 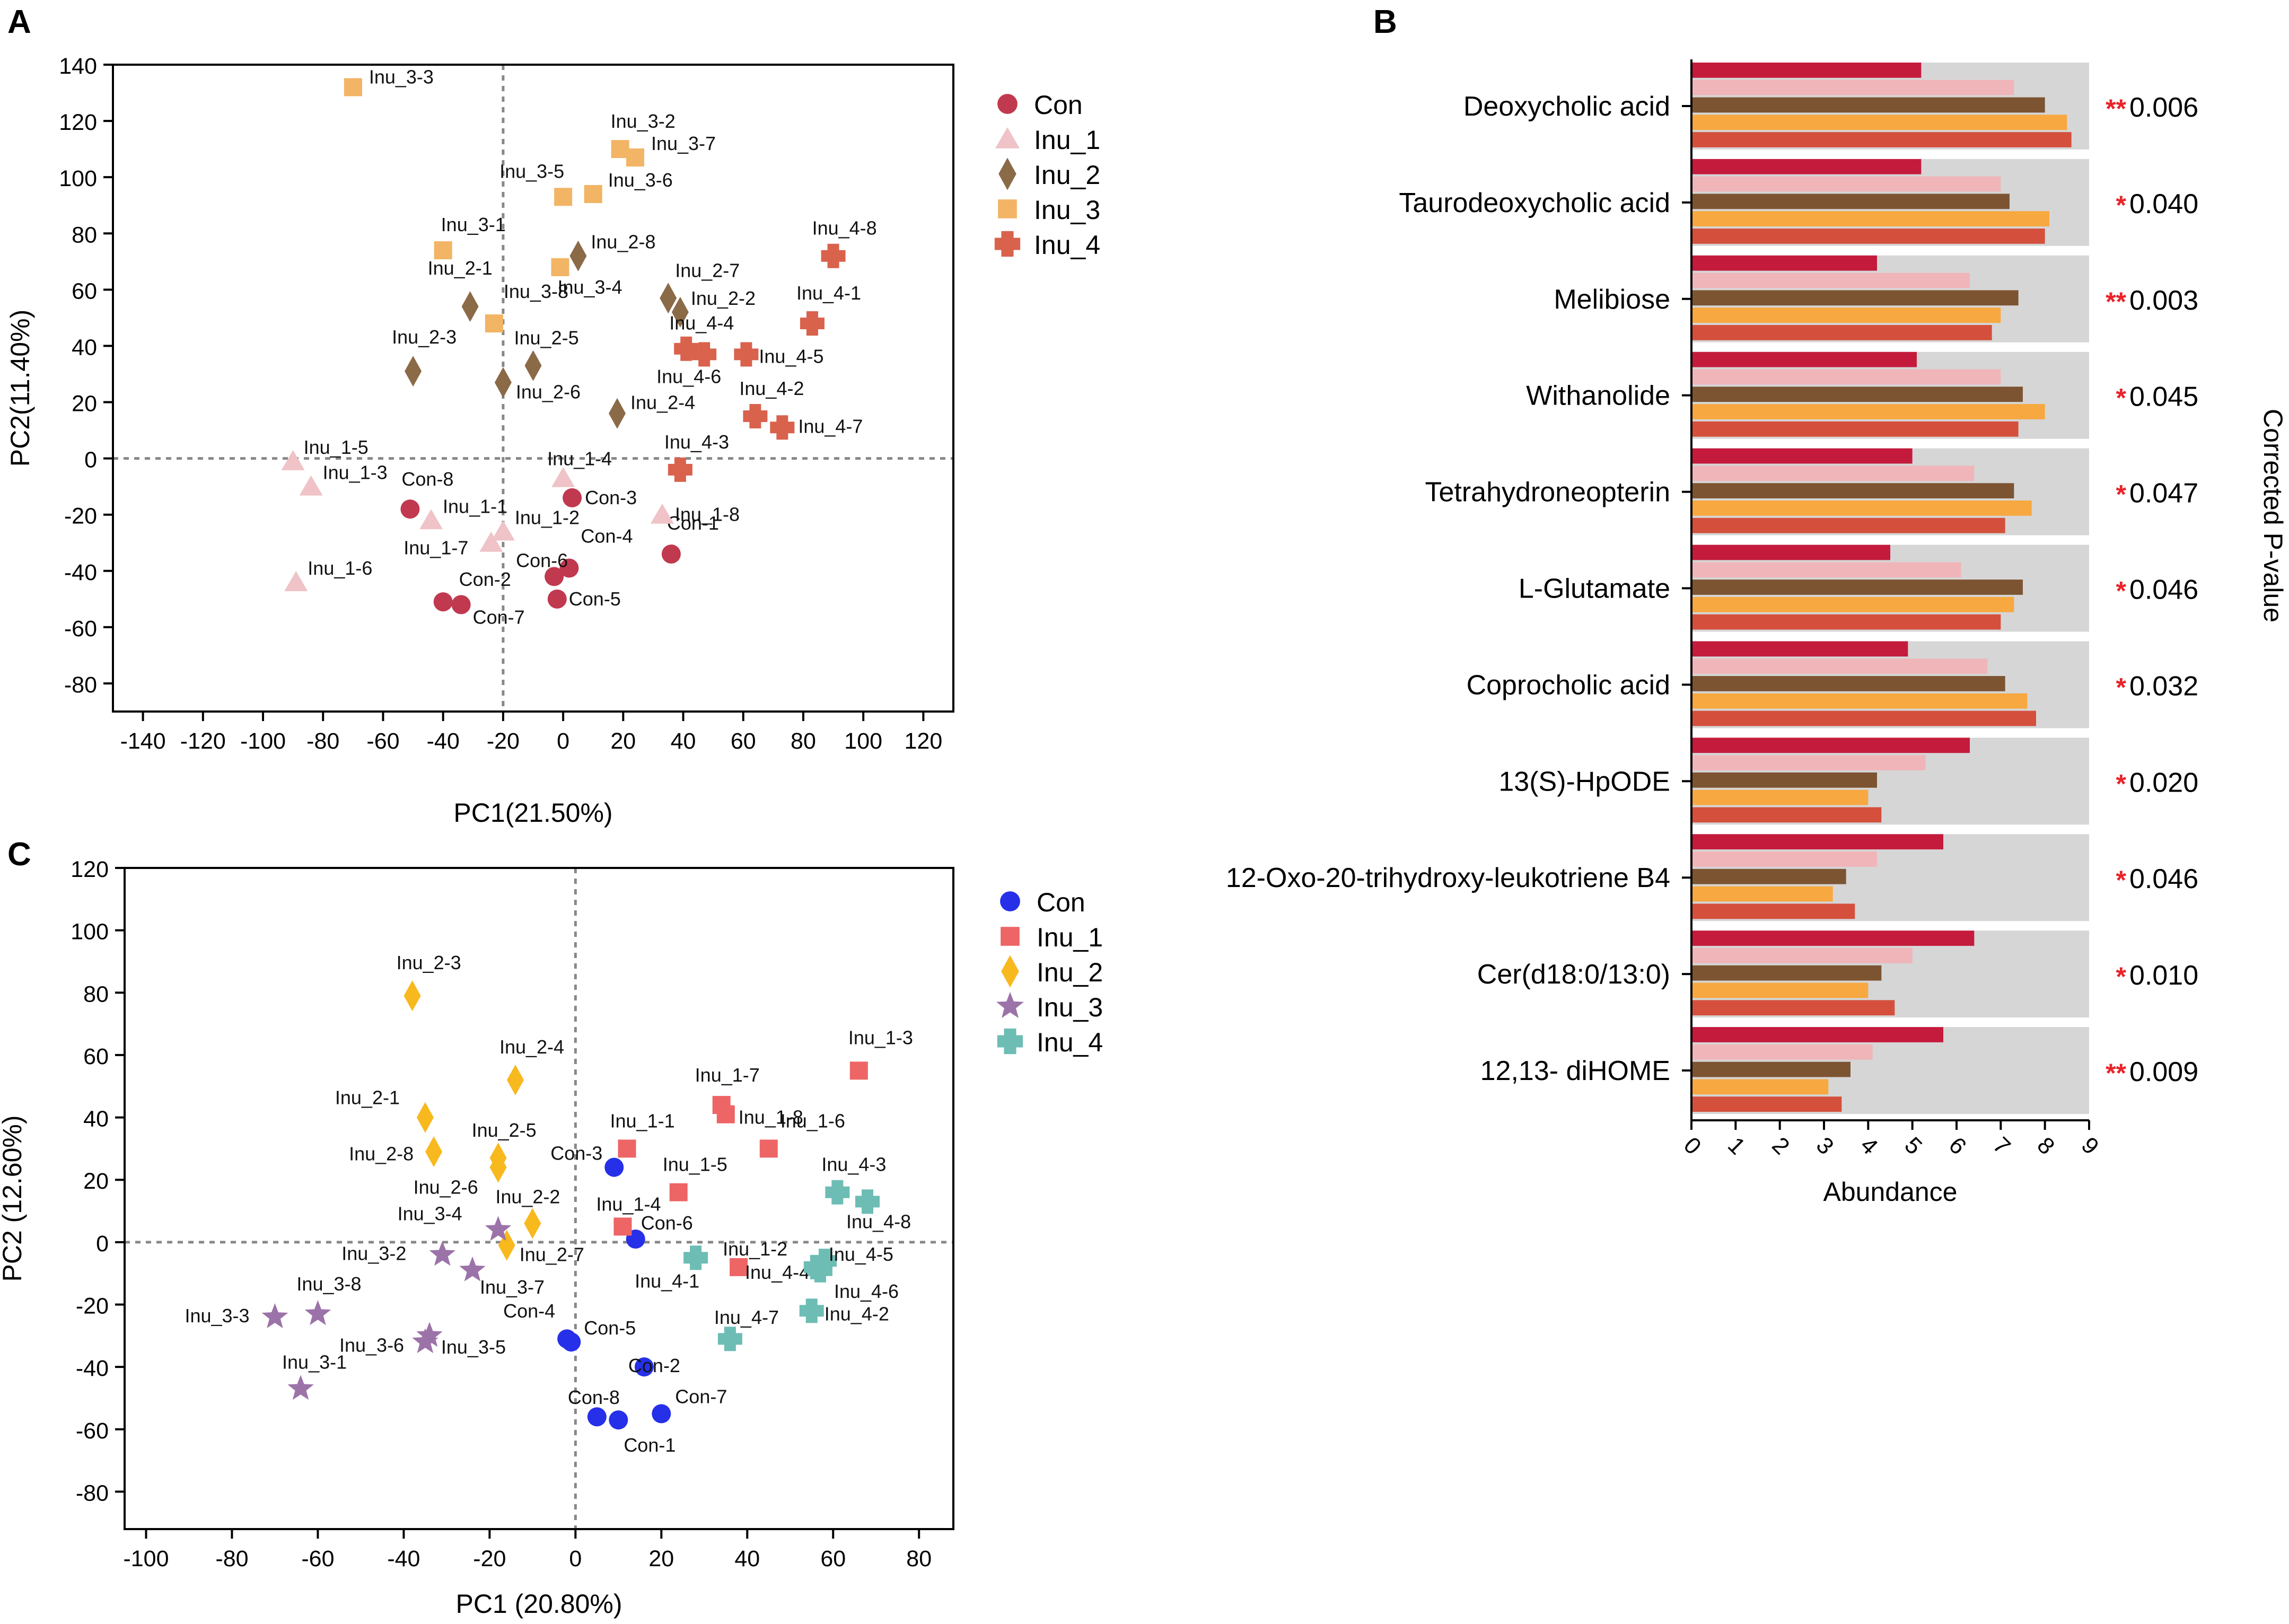 What do you see at coordinates (1780, 1146) in the screenshot?
I see `x-tick-label: 2` at bounding box center [1780, 1146].